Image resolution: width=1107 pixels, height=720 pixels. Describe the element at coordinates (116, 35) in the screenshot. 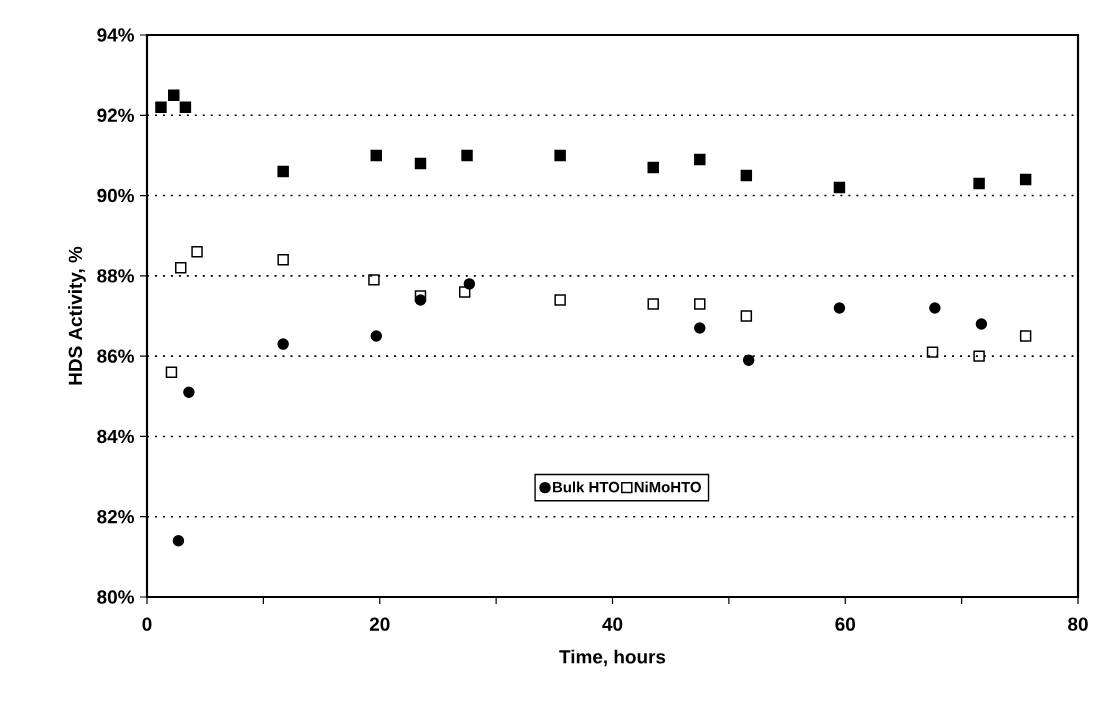

I see `y-tick-label: 94%` at that location.